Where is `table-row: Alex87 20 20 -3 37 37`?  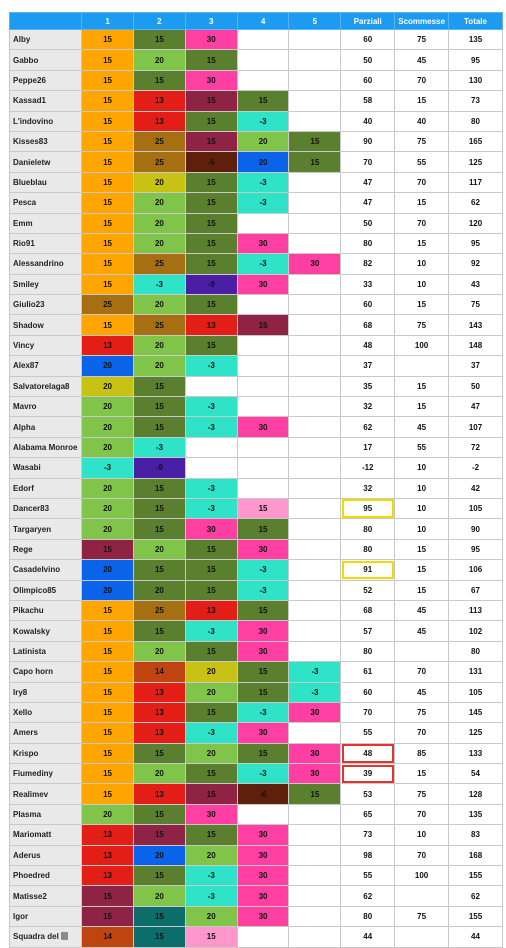 table-row: Alex87 20 20 -3 37 37 is located at coordinates (255, 366).